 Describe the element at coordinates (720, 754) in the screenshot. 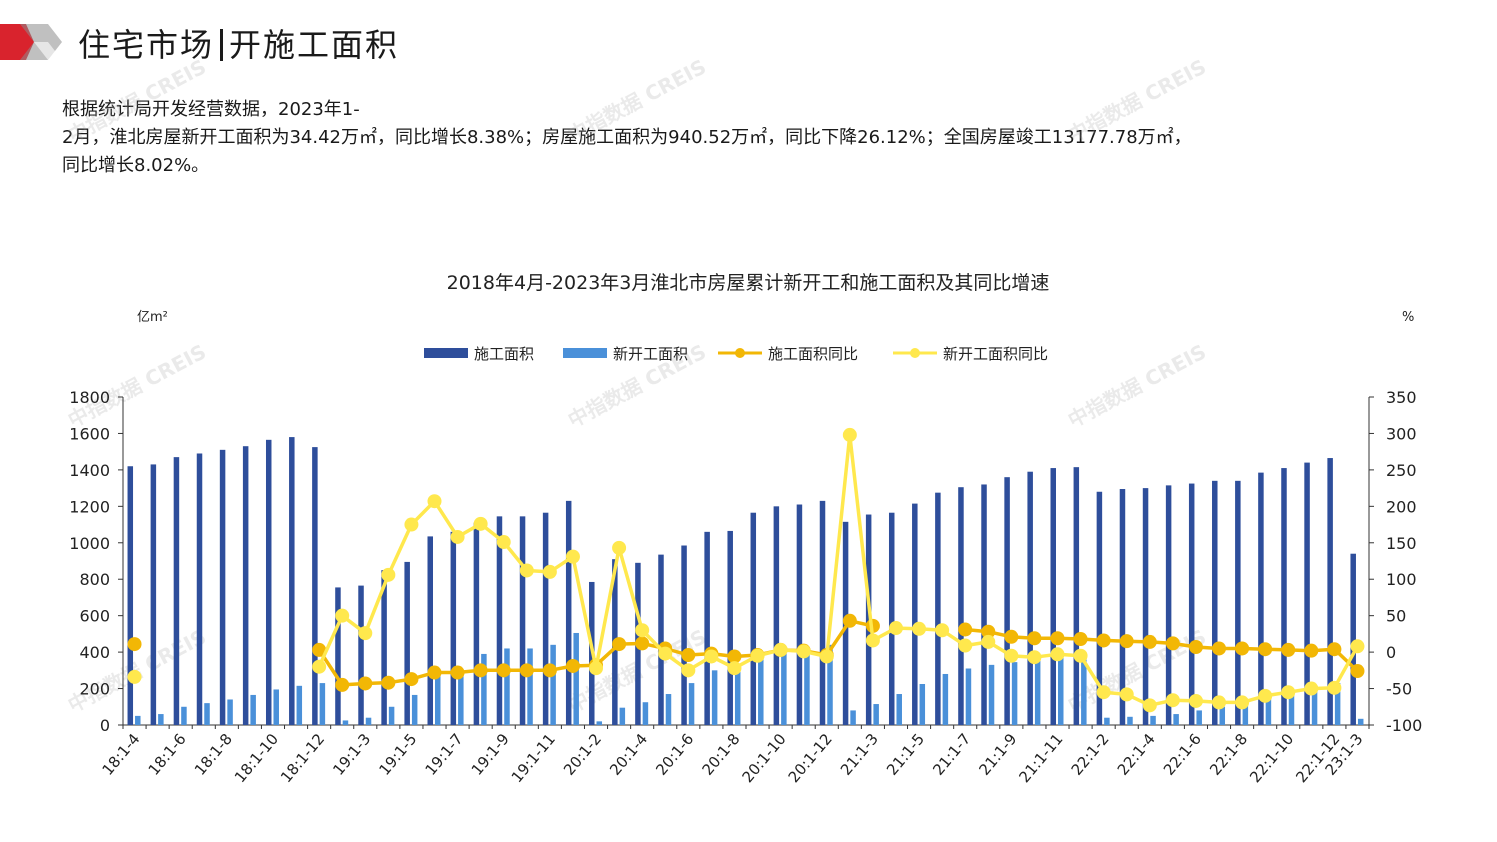

I see `x-tick-label: 20:1-8` at that location.